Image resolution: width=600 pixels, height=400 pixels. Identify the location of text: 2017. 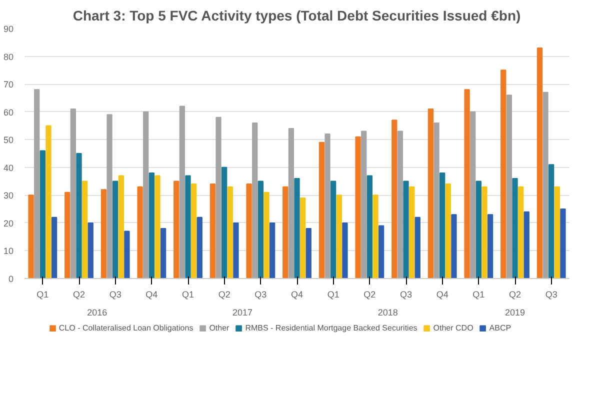
(242, 313).